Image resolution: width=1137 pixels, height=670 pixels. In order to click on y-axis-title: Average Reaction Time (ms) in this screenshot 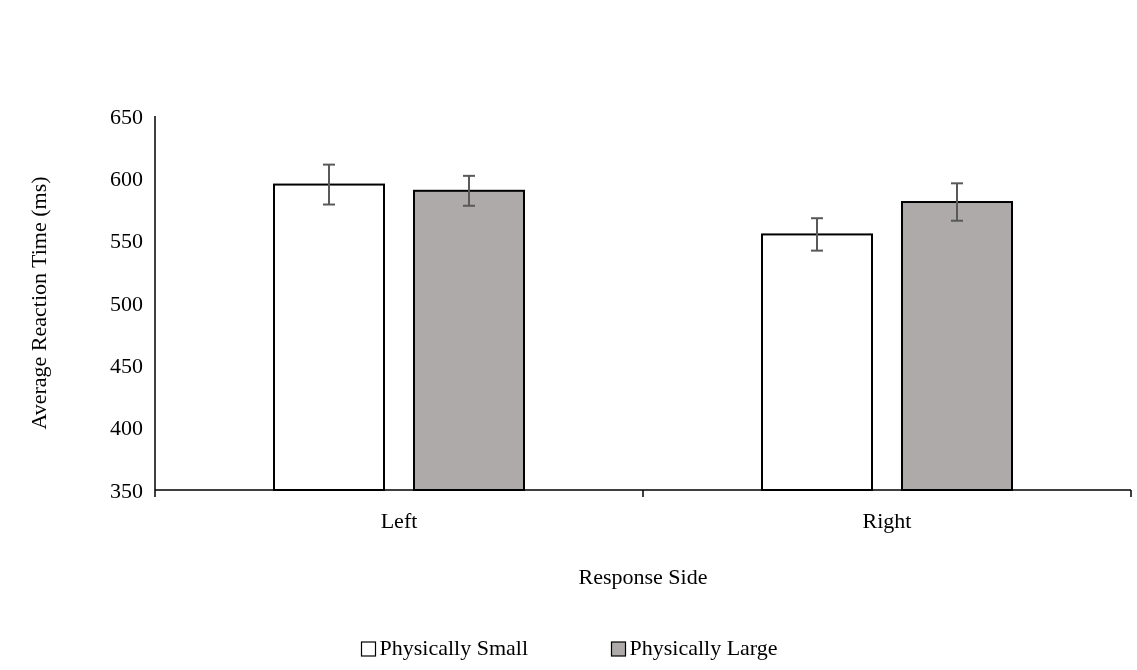, I will do `click(38, 303)`.